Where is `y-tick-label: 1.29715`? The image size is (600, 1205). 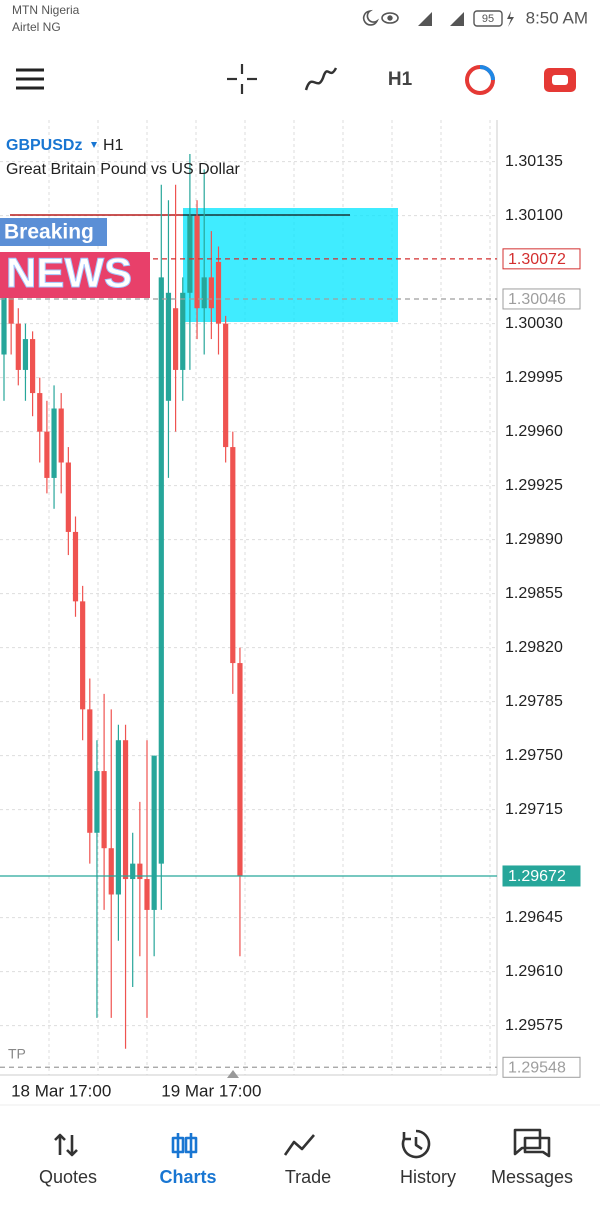
y-tick-label: 1.29715 is located at coordinates (534, 809).